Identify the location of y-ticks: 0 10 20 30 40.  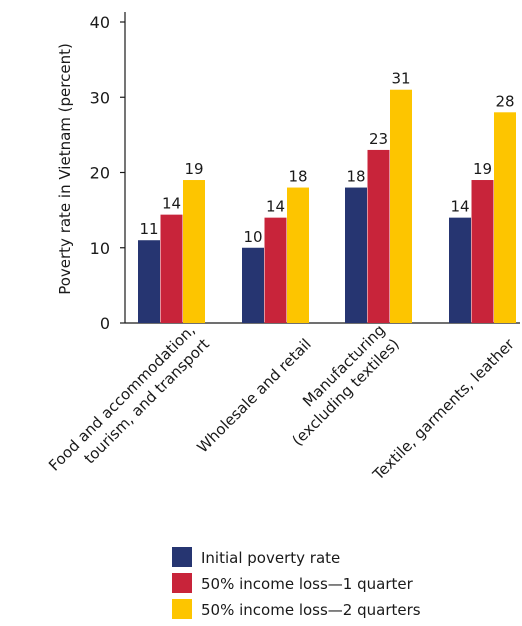
(107, 173).